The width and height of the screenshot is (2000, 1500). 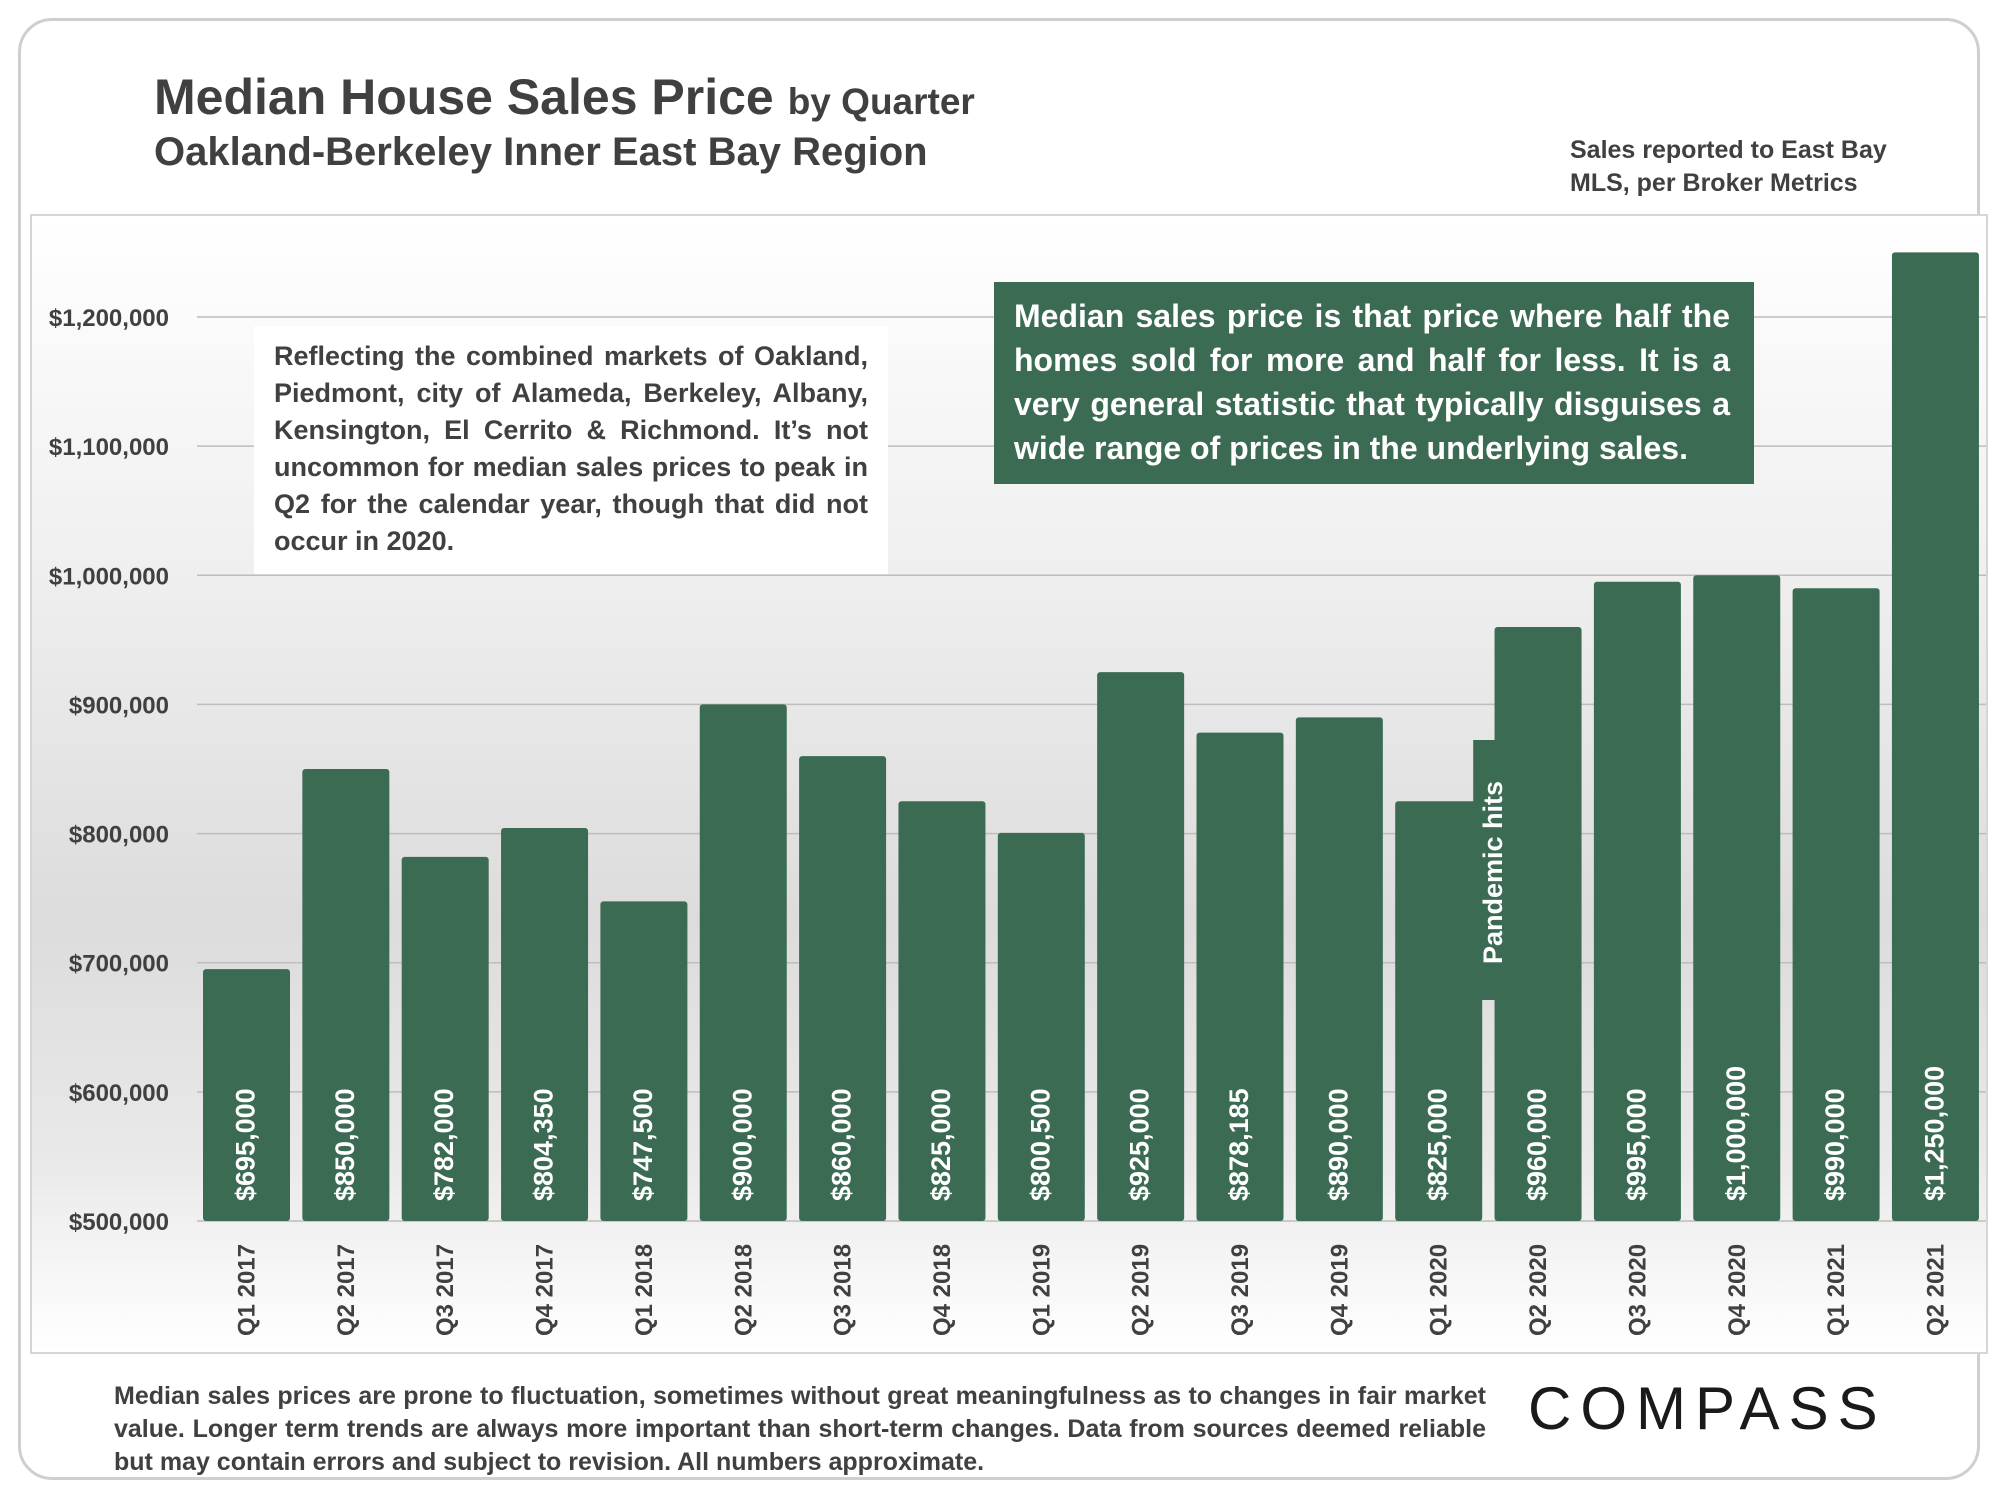 What do you see at coordinates (109, 576) in the screenshot?
I see `y-tick-label: $1,000,000` at bounding box center [109, 576].